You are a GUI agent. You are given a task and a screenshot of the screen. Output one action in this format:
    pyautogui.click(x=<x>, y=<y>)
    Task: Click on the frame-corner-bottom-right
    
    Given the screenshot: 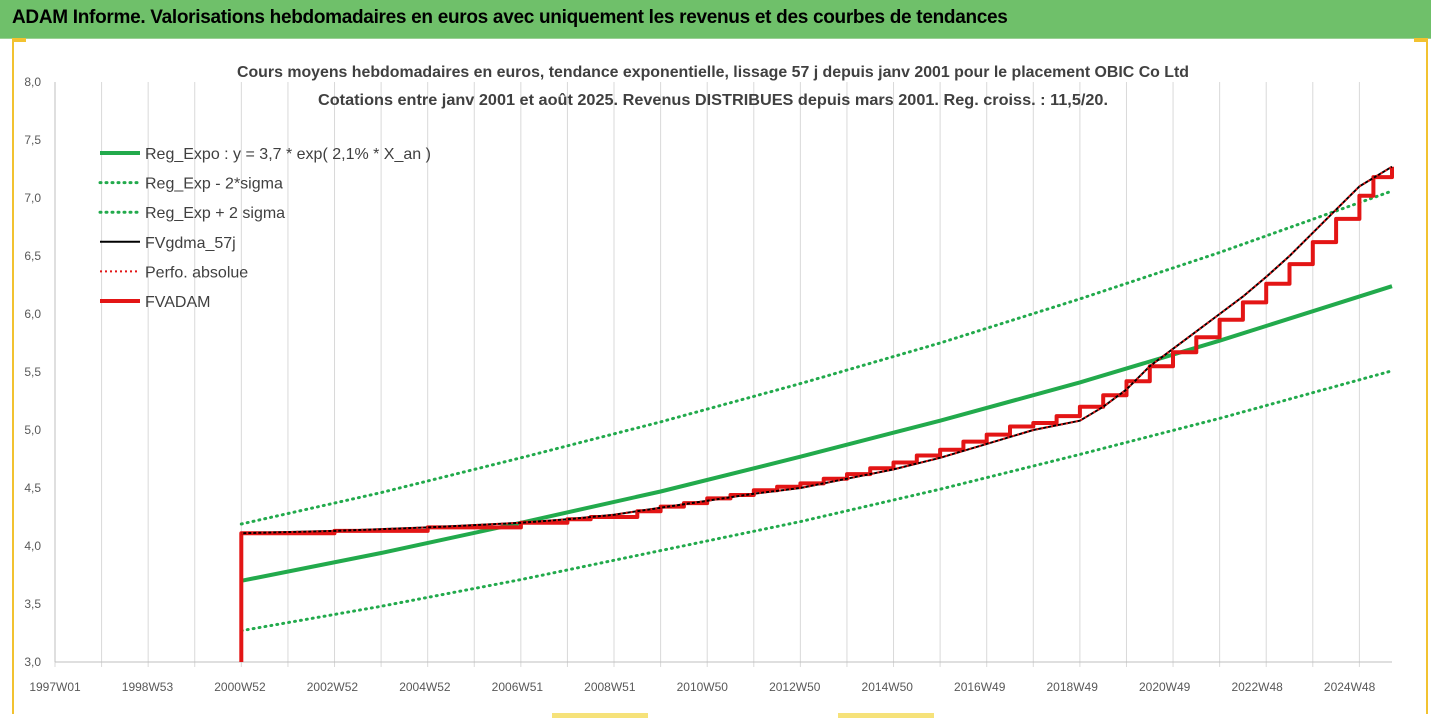 What is the action you would take?
    pyautogui.click(x=886, y=715)
    